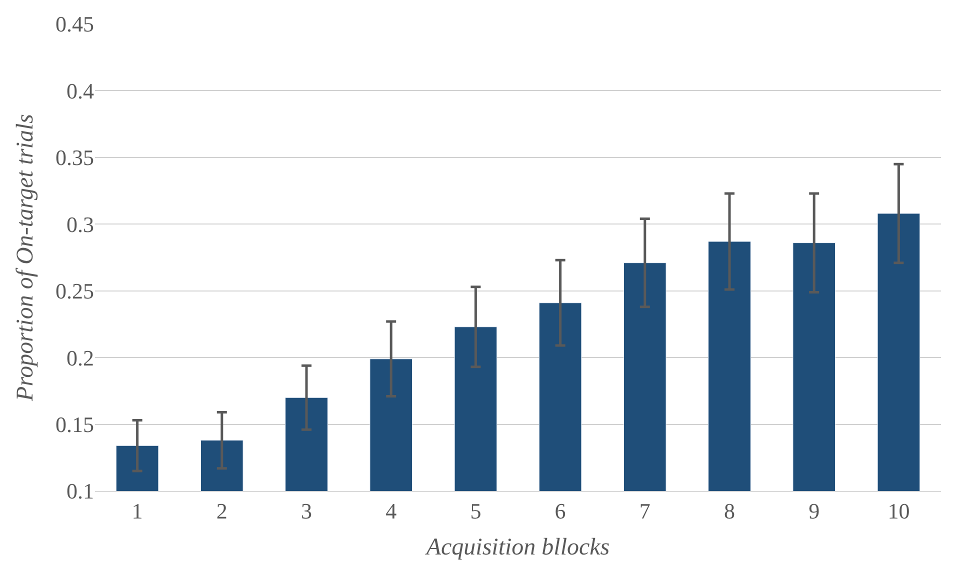  What do you see at coordinates (391, 511) in the screenshot?
I see `x-tick-label: 4` at bounding box center [391, 511].